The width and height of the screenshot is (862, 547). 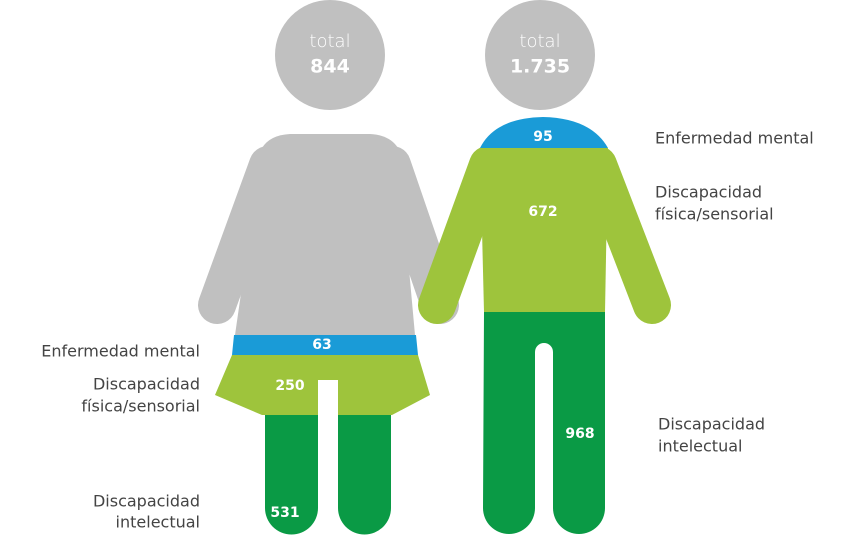 What do you see at coordinates (540, 55) in the screenshot?
I see `man-head` at bounding box center [540, 55].